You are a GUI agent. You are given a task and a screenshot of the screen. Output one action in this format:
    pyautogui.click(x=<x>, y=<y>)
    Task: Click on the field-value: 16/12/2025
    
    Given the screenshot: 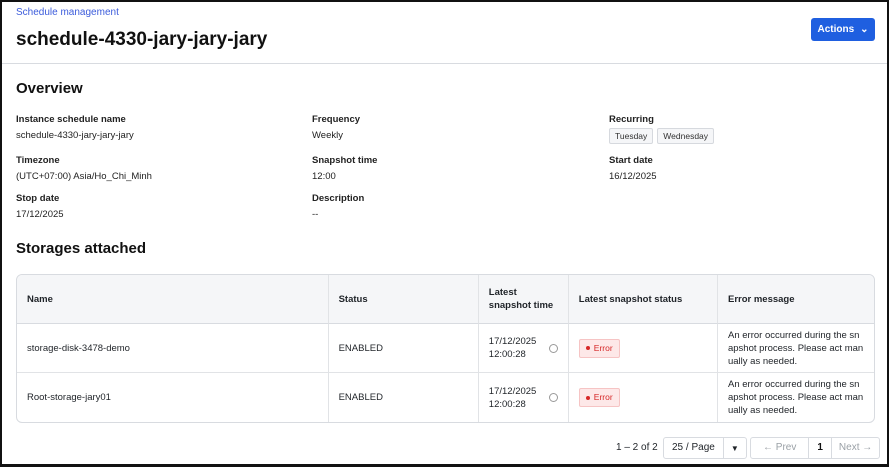 What is the action you would take?
    pyautogui.click(x=633, y=176)
    